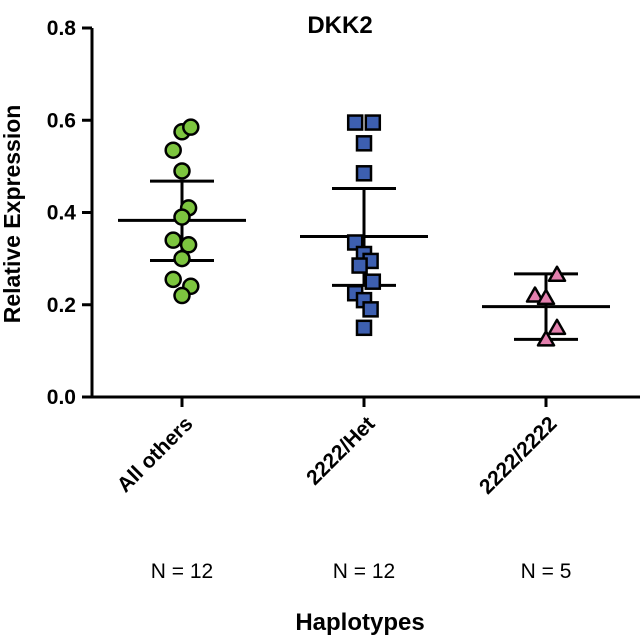  What do you see at coordinates (339, 25) in the screenshot?
I see `chart-title: DKK2` at bounding box center [339, 25].